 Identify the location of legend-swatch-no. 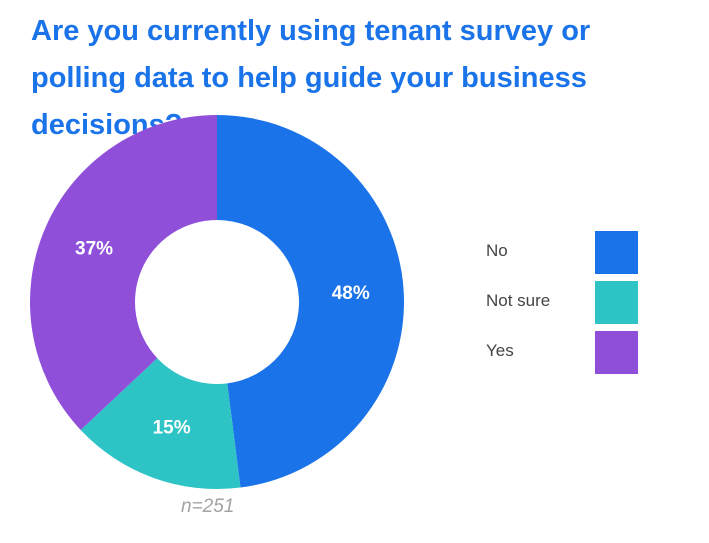
(616, 252).